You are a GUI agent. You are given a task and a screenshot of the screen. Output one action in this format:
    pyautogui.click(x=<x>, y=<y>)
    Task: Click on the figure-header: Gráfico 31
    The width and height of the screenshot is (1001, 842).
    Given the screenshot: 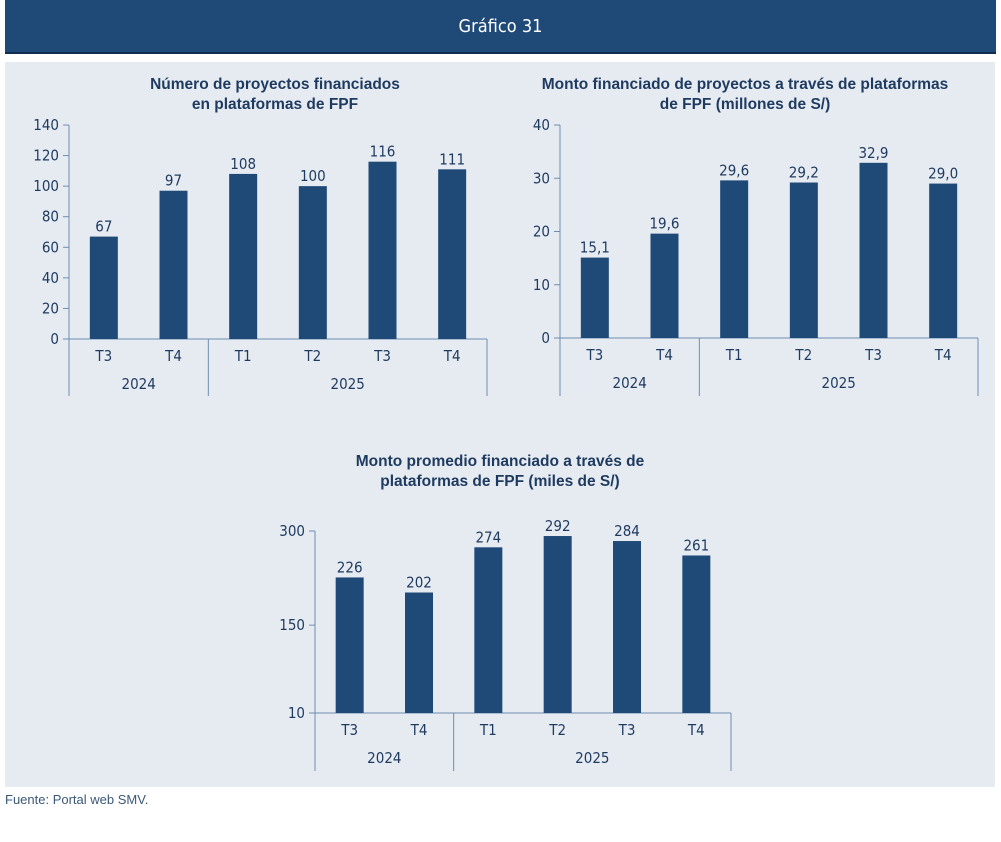 What is the action you would take?
    pyautogui.click(x=500, y=27)
    